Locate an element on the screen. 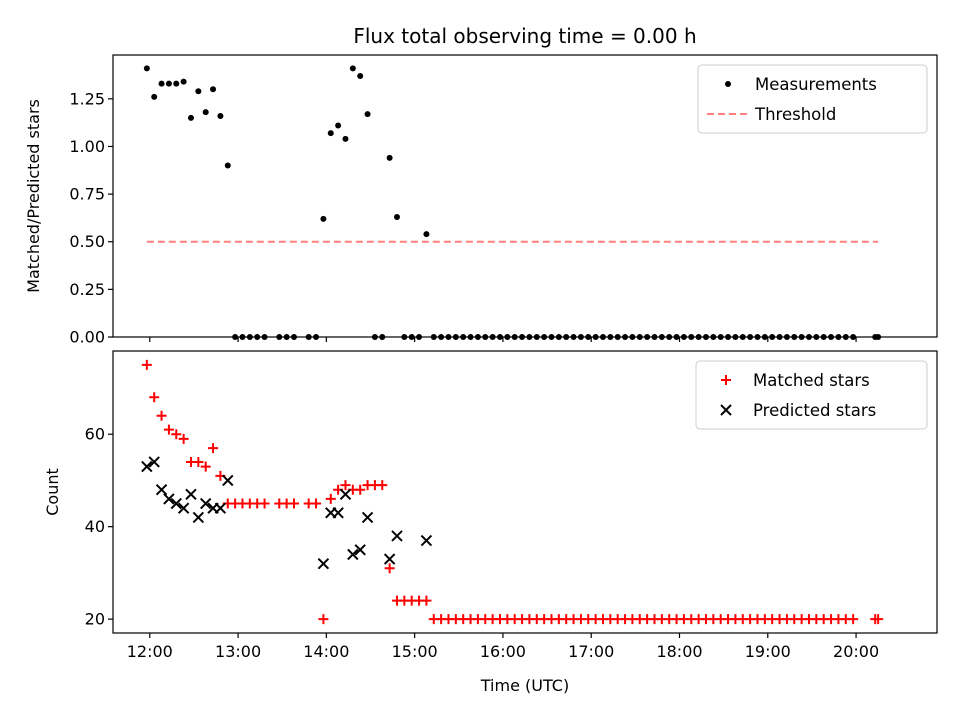 Image resolution: width=960 pixels, height=720 pixels. legend-label: Threshold is located at coordinates (795, 114).